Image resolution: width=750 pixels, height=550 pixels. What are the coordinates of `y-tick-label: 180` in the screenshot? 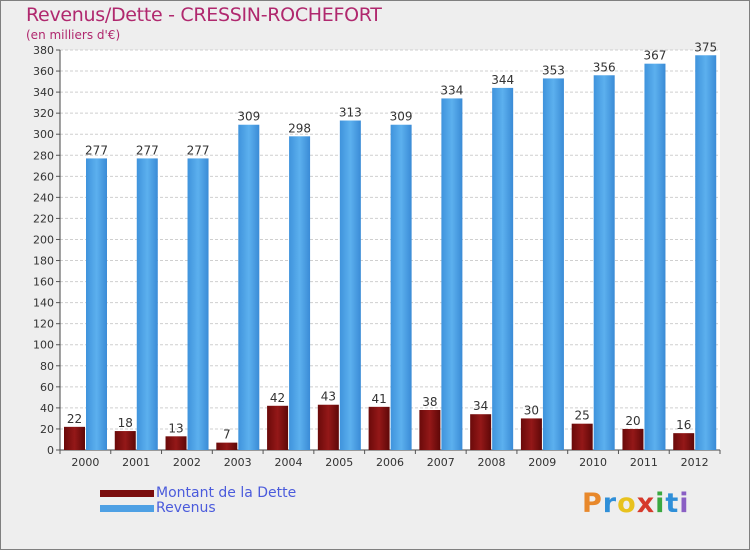 It's located at (43, 261).